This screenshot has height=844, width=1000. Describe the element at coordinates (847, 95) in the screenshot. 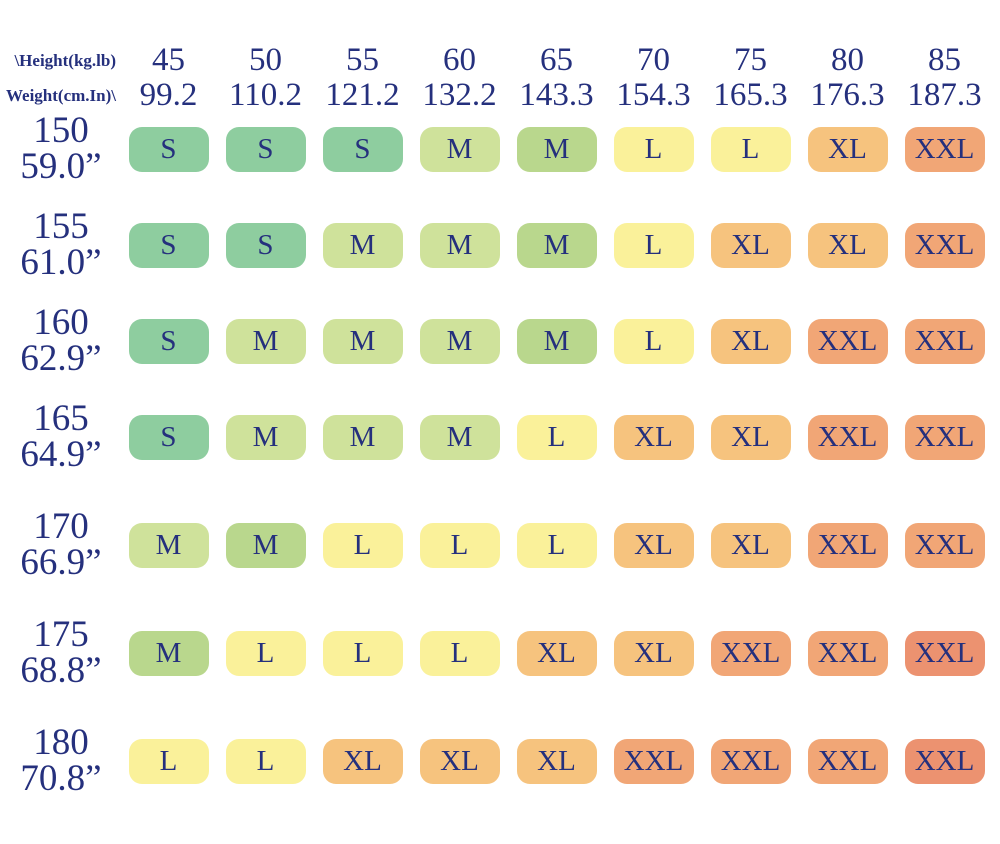

I see `column-weight-lb: 176.3` at that location.